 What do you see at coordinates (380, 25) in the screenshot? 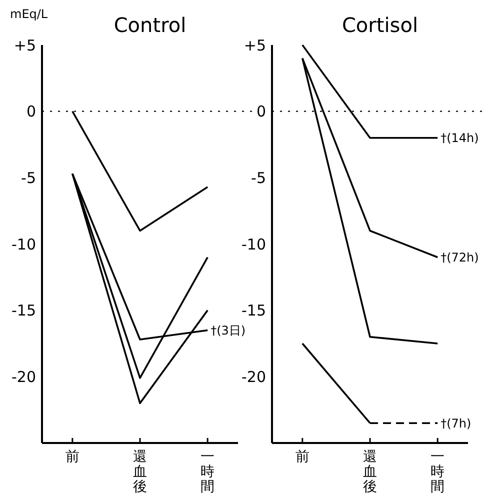
I see `chart-title: Cortisol` at bounding box center [380, 25].